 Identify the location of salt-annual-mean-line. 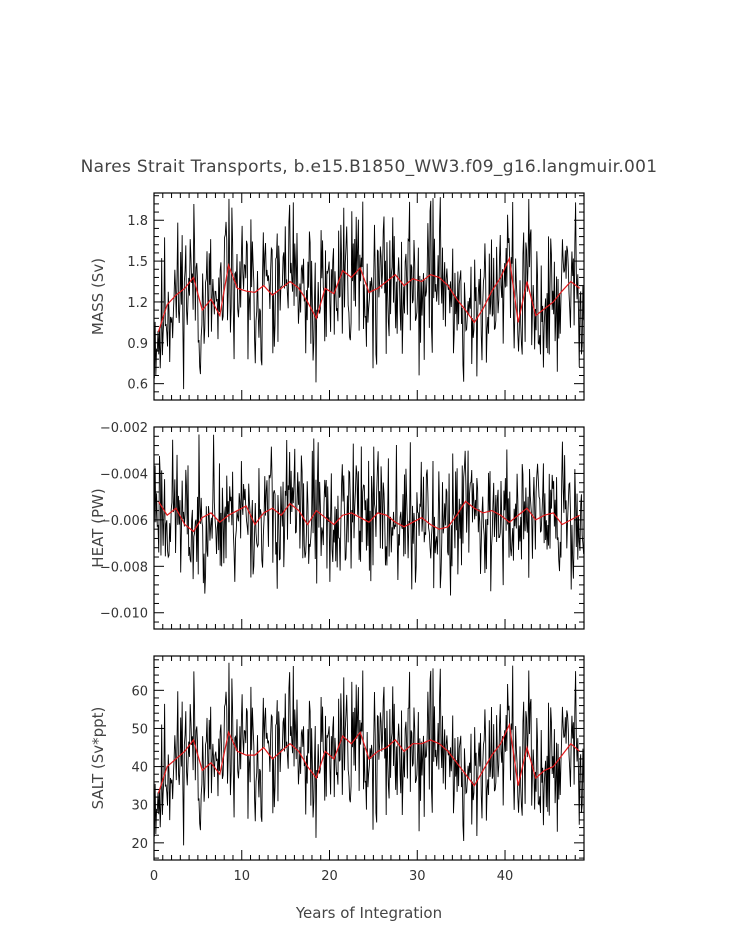
(369, 758).